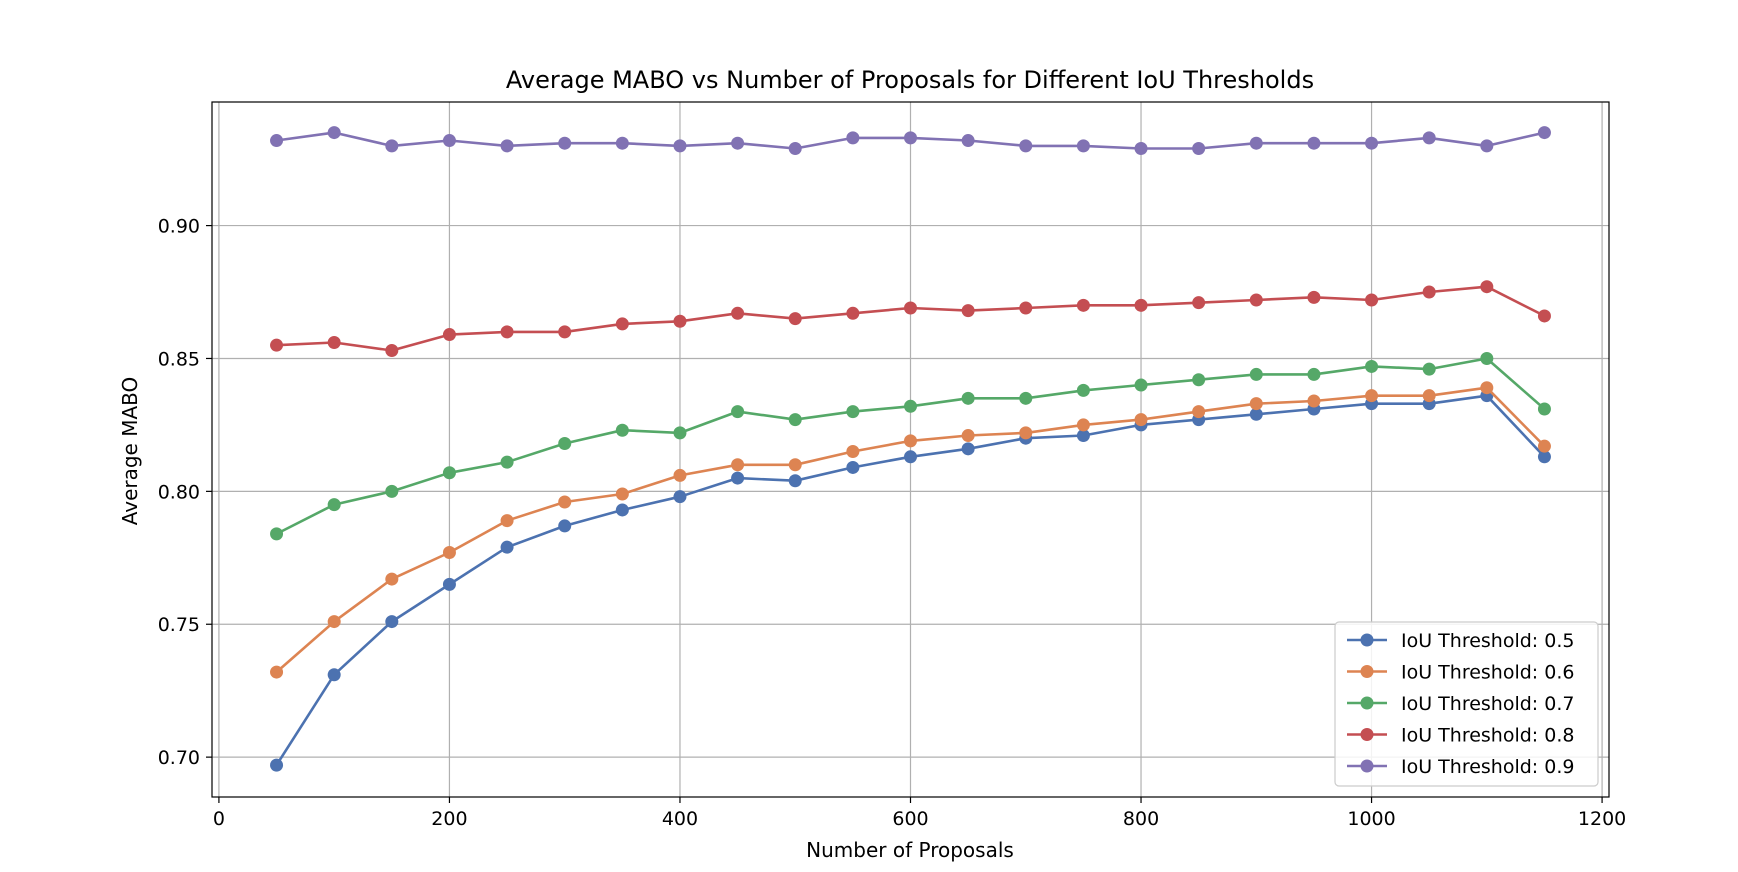 The width and height of the screenshot is (1738, 872). Describe the element at coordinates (1371, 819) in the screenshot. I see `x-tick-label: 1000` at that location.